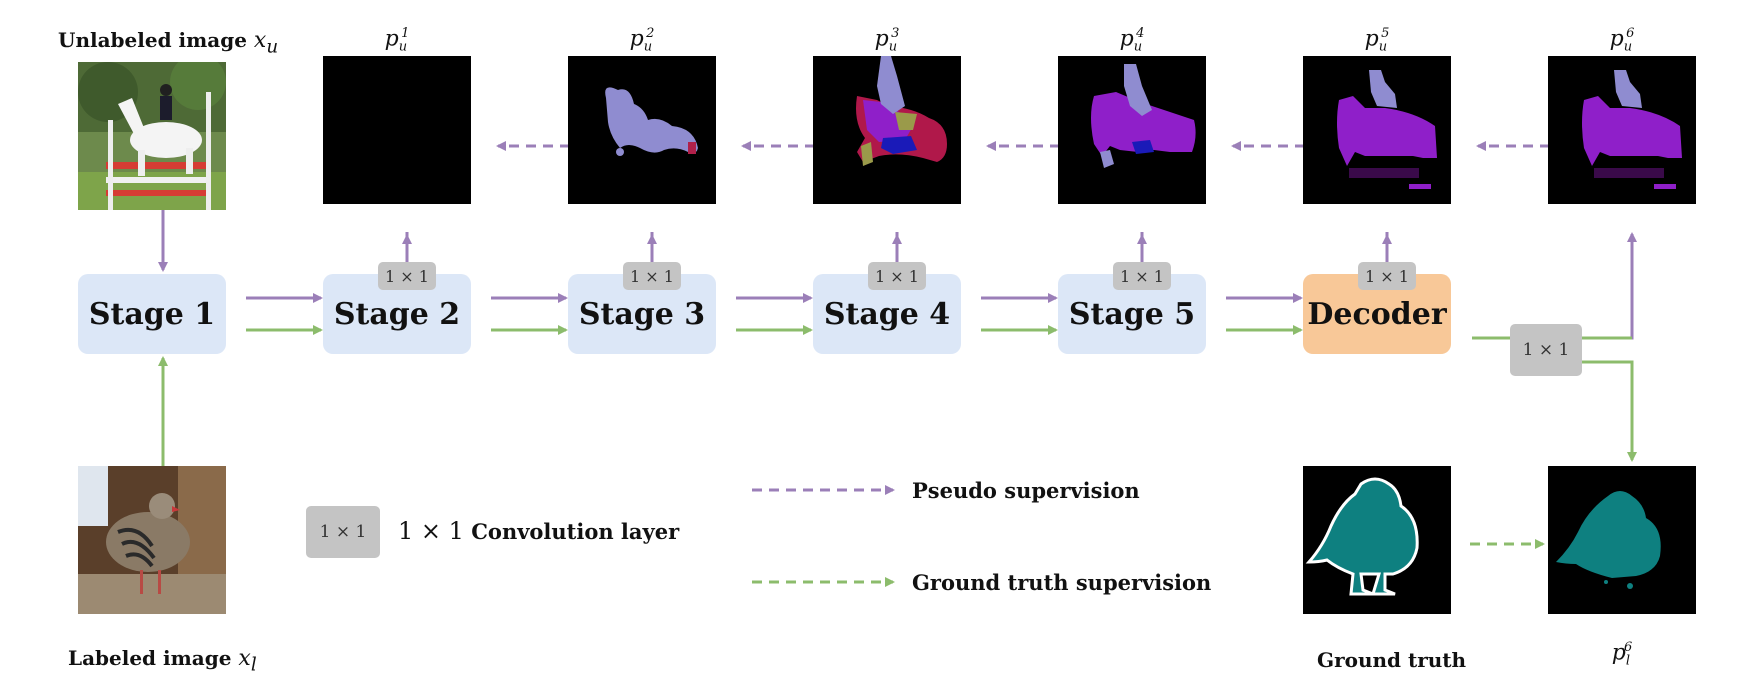  Describe the element at coordinates (539, 531) in the screenshot. I see `legend-conv-text: 1 × 1 Convolution layer` at that location.